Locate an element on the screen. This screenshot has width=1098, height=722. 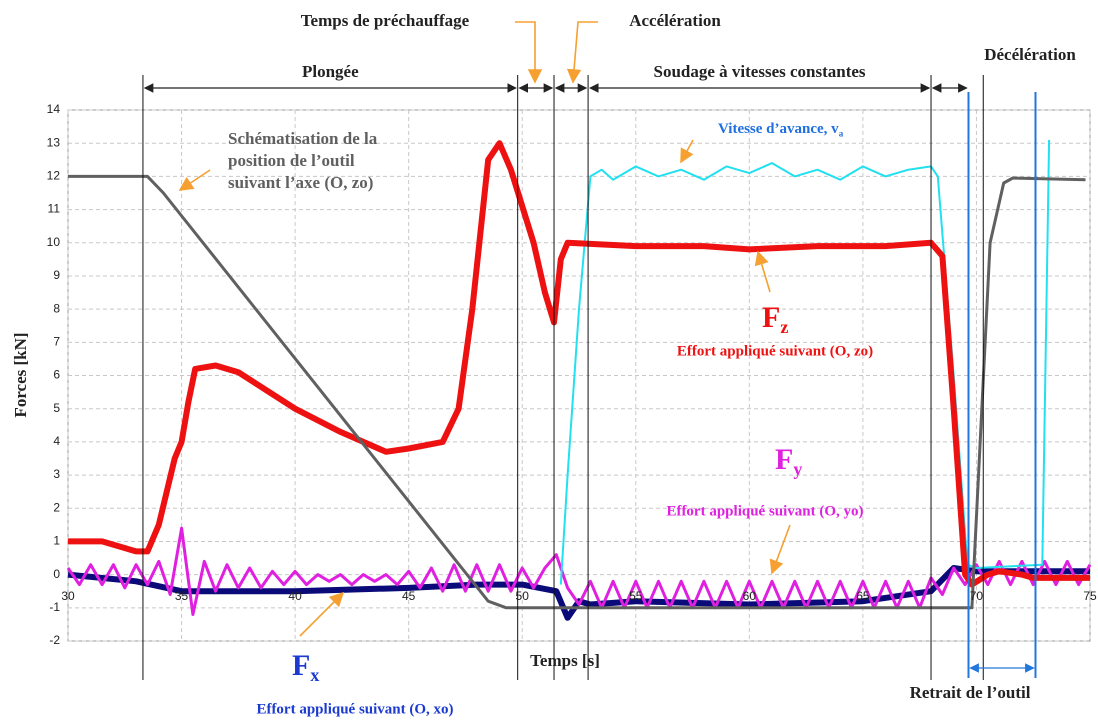
y-tick-label: 5 is located at coordinates (56, 408).